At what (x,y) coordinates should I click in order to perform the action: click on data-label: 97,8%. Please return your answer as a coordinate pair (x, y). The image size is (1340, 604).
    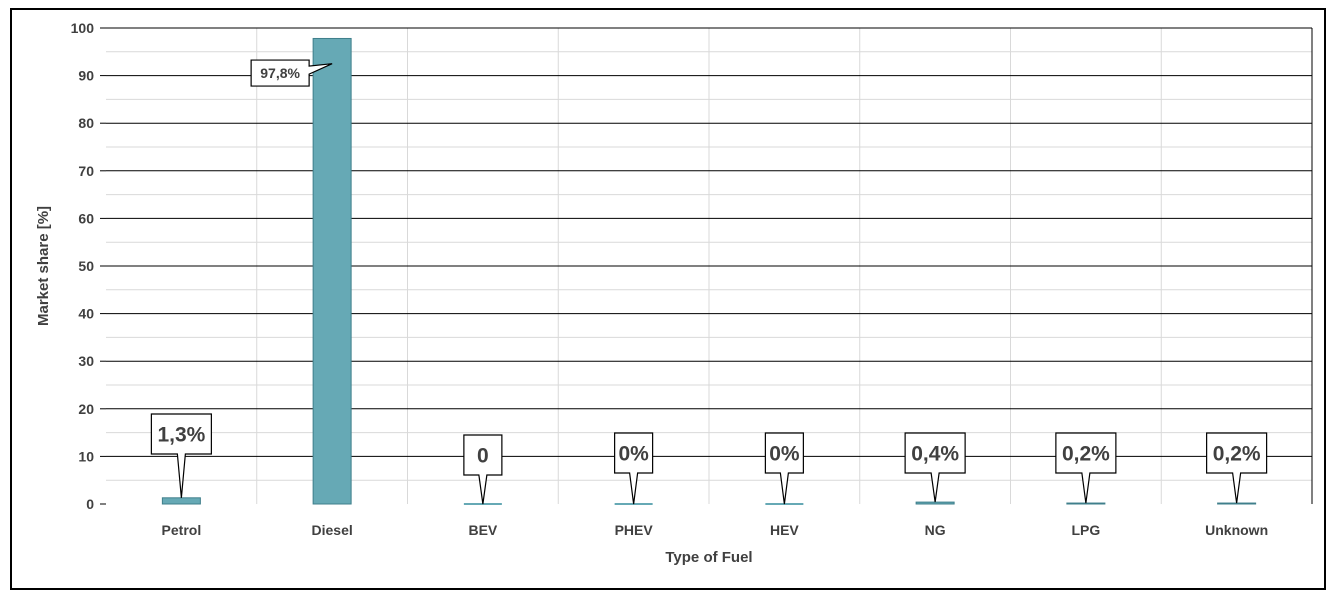
    Looking at the image, I should click on (280, 73).